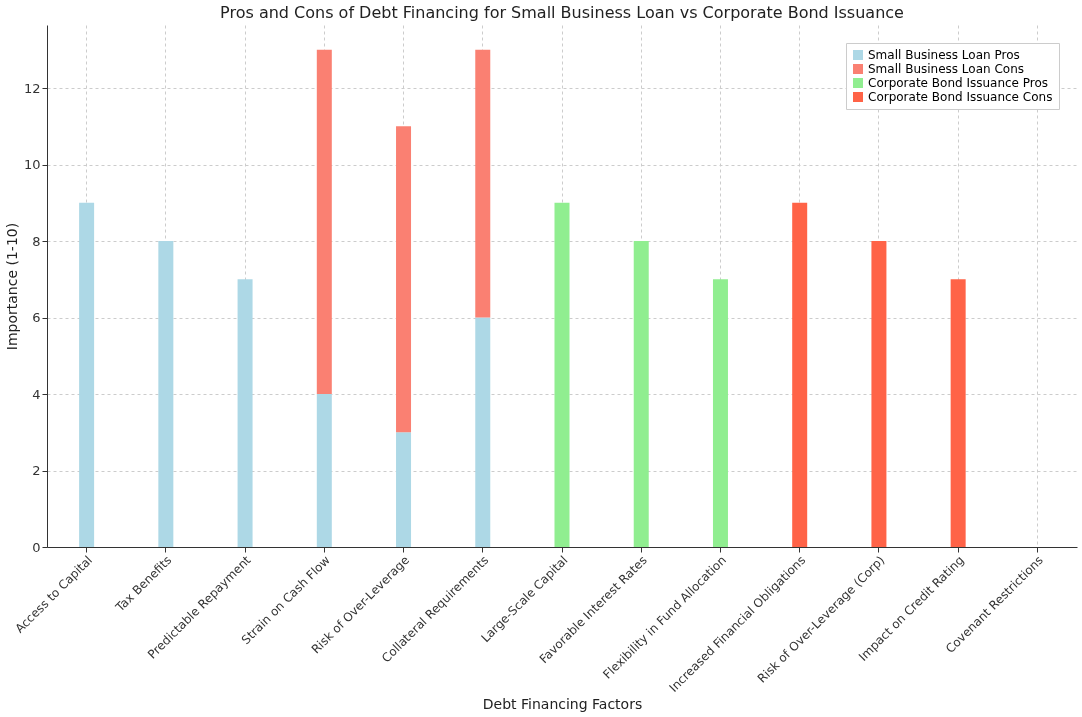  What do you see at coordinates (32, 88) in the screenshot?
I see `y-tick-label: 12` at bounding box center [32, 88].